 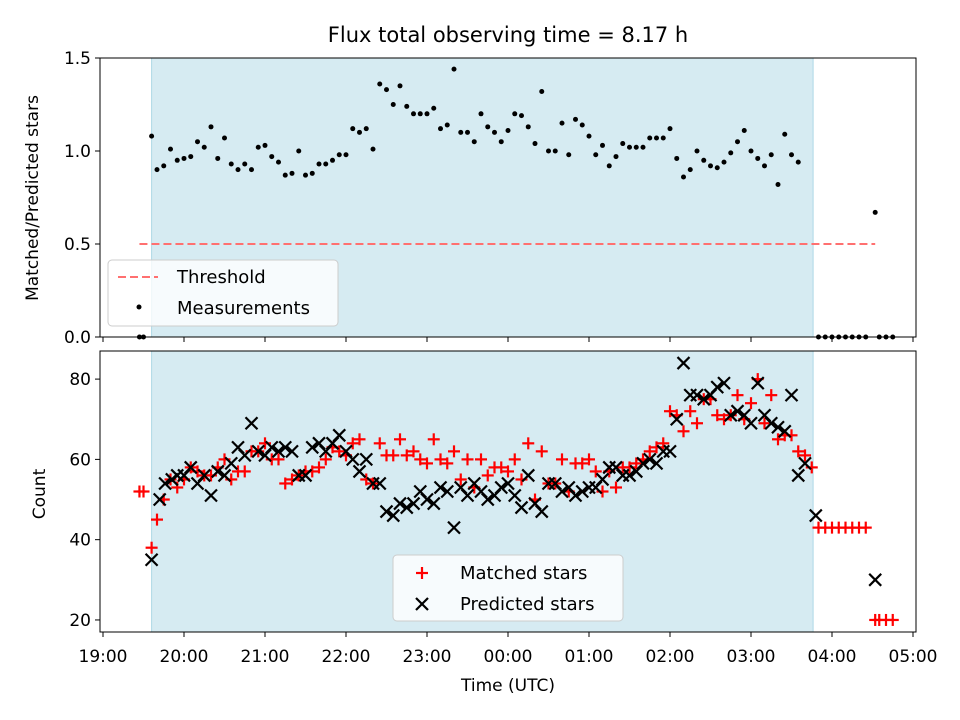 What do you see at coordinates (589, 657) in the screenshot?
I see `x-tick-label: 01:00` at bounding box center [589, 657].